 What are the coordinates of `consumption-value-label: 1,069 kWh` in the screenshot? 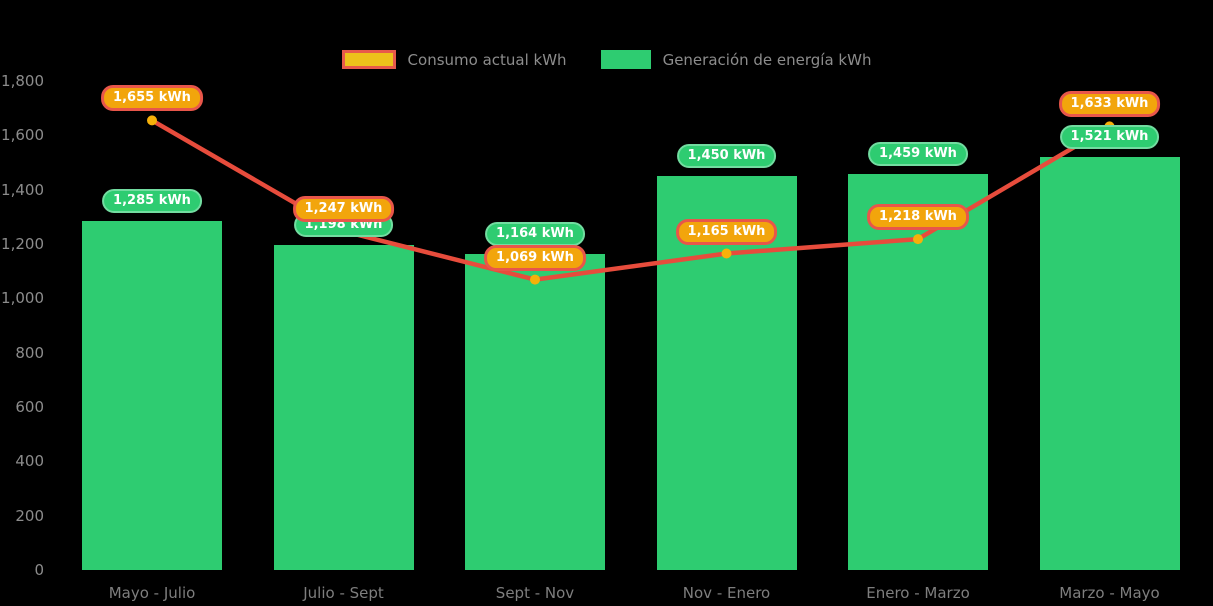 It's located at (535, 257).